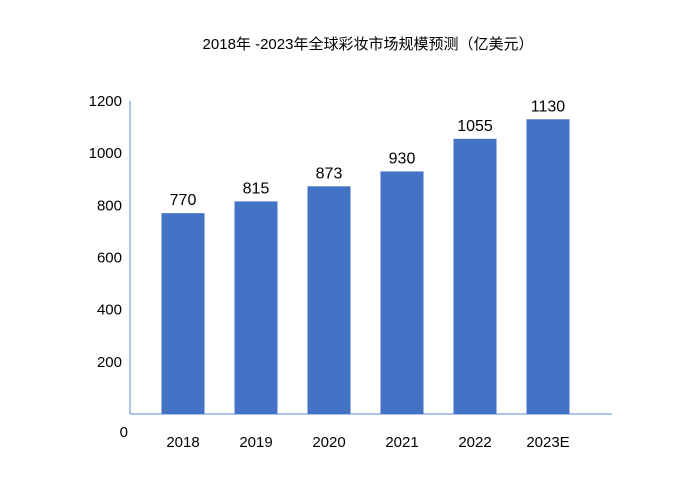 The height and width of the screenshot is (491, 692). I want to click on y-tick-label: 600, so click(109, 258).